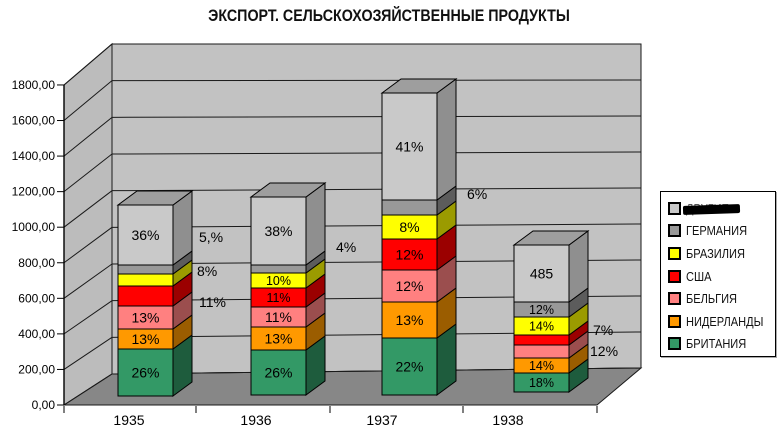  I want to click on legend-swatch-others, so click(674, 208).